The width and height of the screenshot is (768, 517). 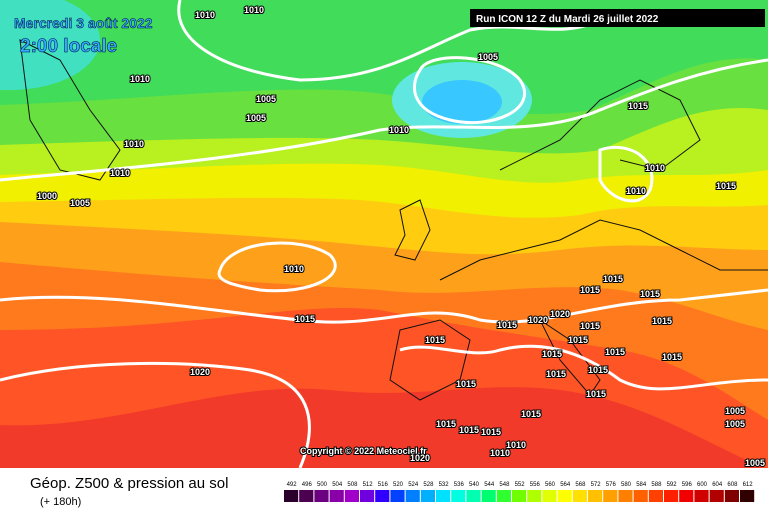 What do you see at coordinates (717, 485) in the screenshot?
I see `scale-label: 604` at bounding box center [717, 485].